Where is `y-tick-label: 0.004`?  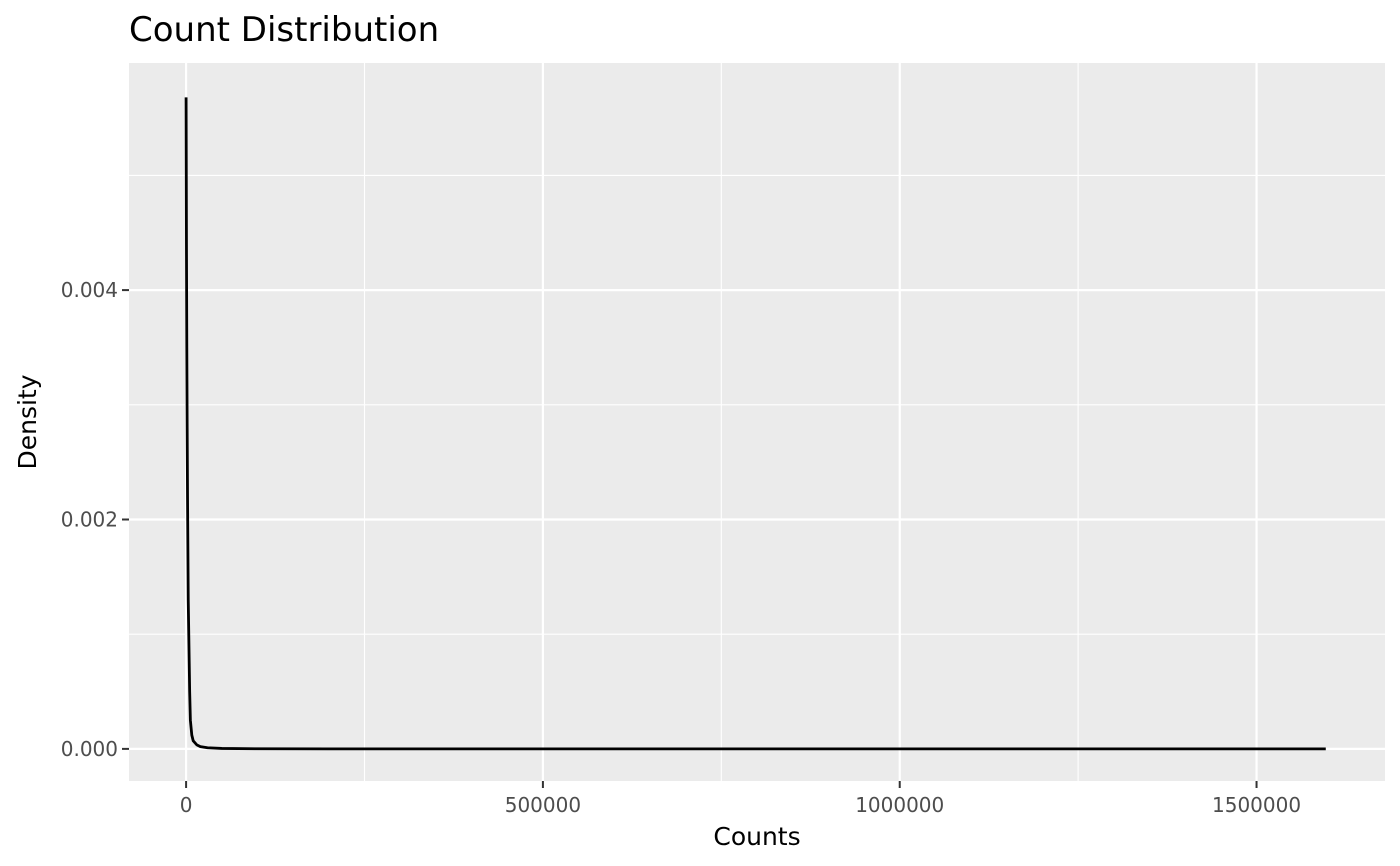 y-tick-label: 0.004 is located at coordinates (89, 290).